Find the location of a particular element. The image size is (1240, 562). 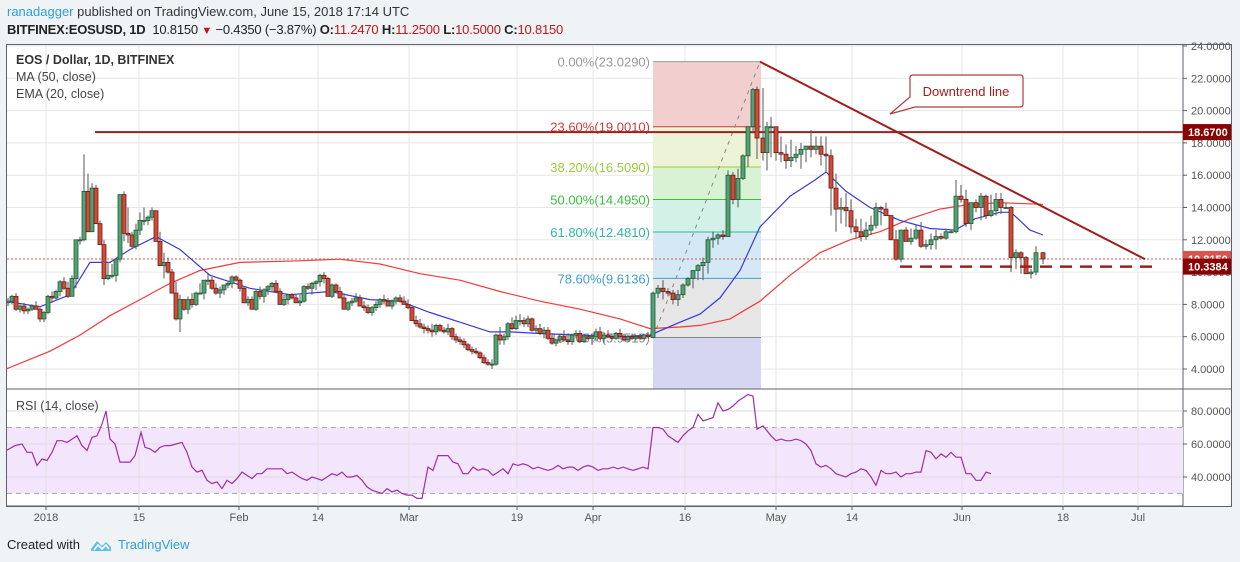

close-value: 10.8150 is located at coordinates (540, 29).